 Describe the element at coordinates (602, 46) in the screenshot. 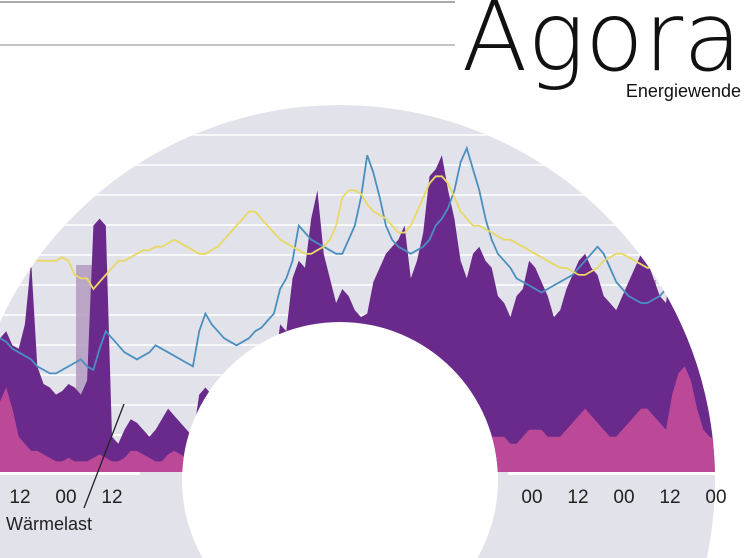

I see `logo-word: Agora` at that location.